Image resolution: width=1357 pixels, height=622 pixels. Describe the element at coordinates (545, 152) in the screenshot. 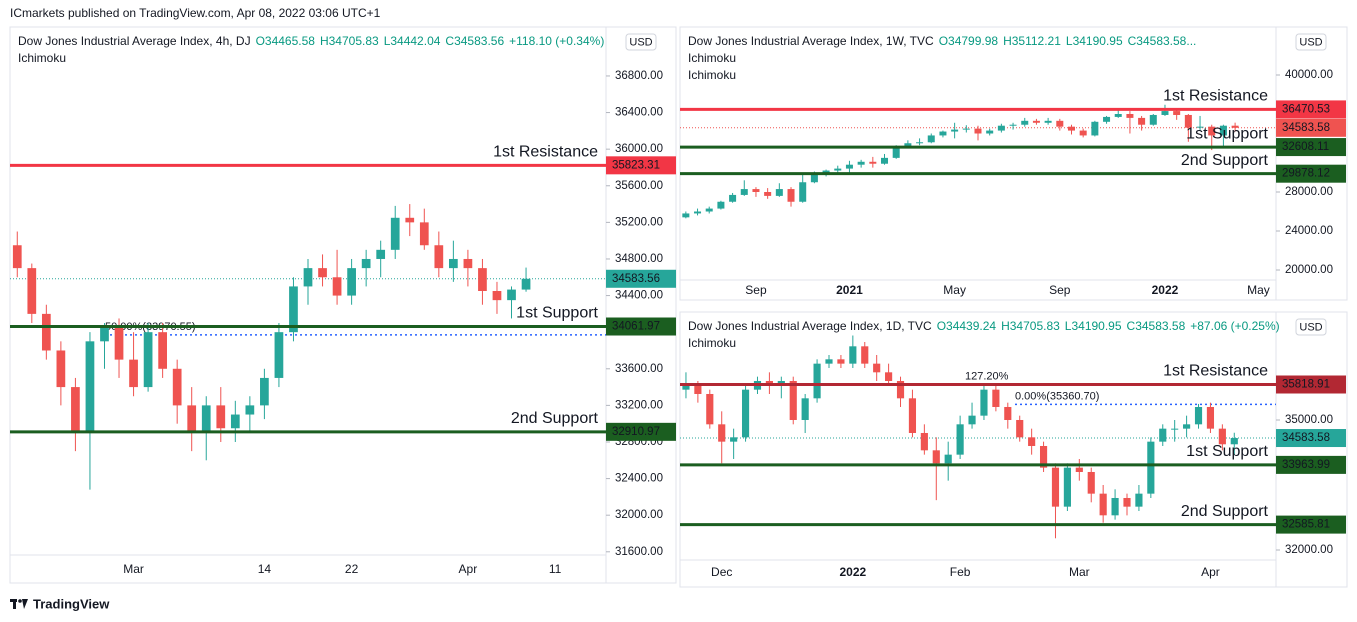

I see `level-name: 1st Resistance` at that location.